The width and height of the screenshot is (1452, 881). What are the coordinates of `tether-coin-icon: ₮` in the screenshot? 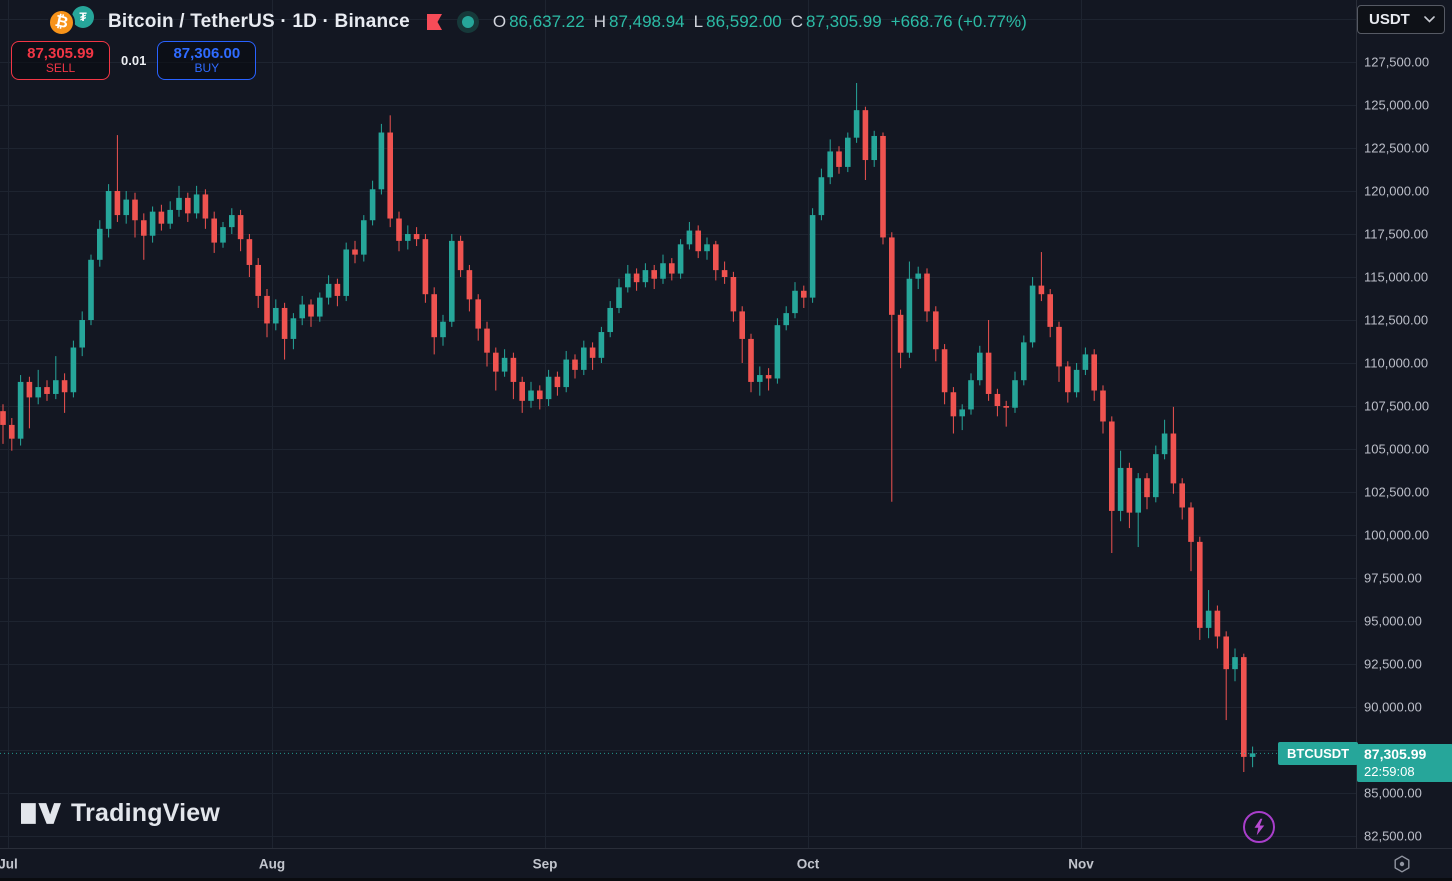 It's located at (83, 17).